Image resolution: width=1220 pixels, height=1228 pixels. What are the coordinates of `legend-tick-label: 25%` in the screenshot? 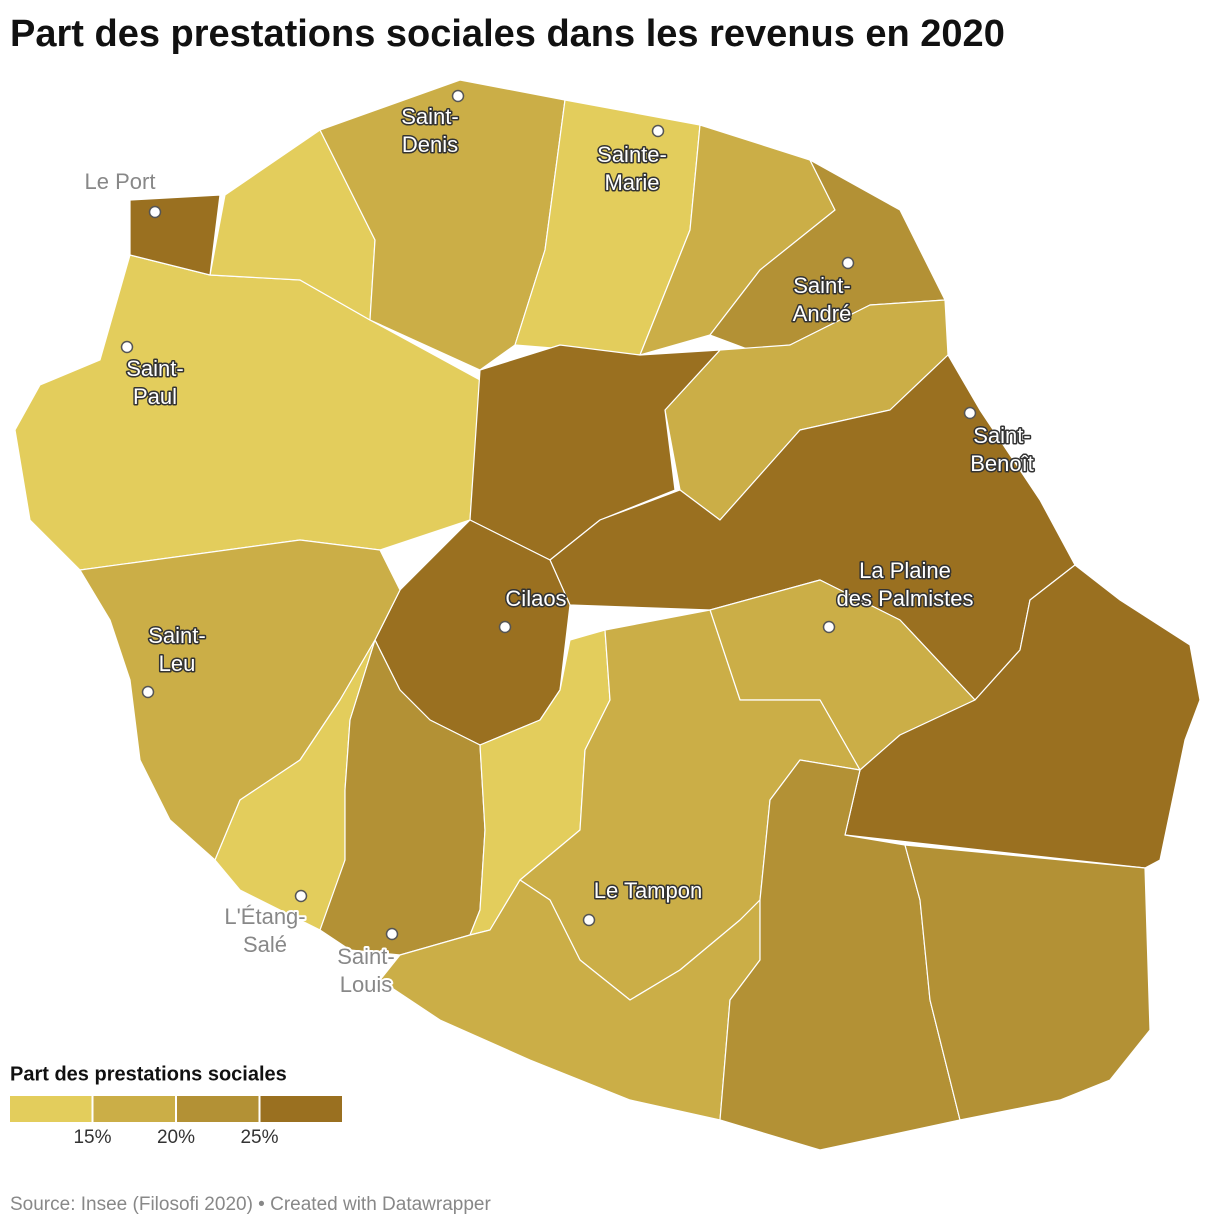 It's located at (259, 1137).